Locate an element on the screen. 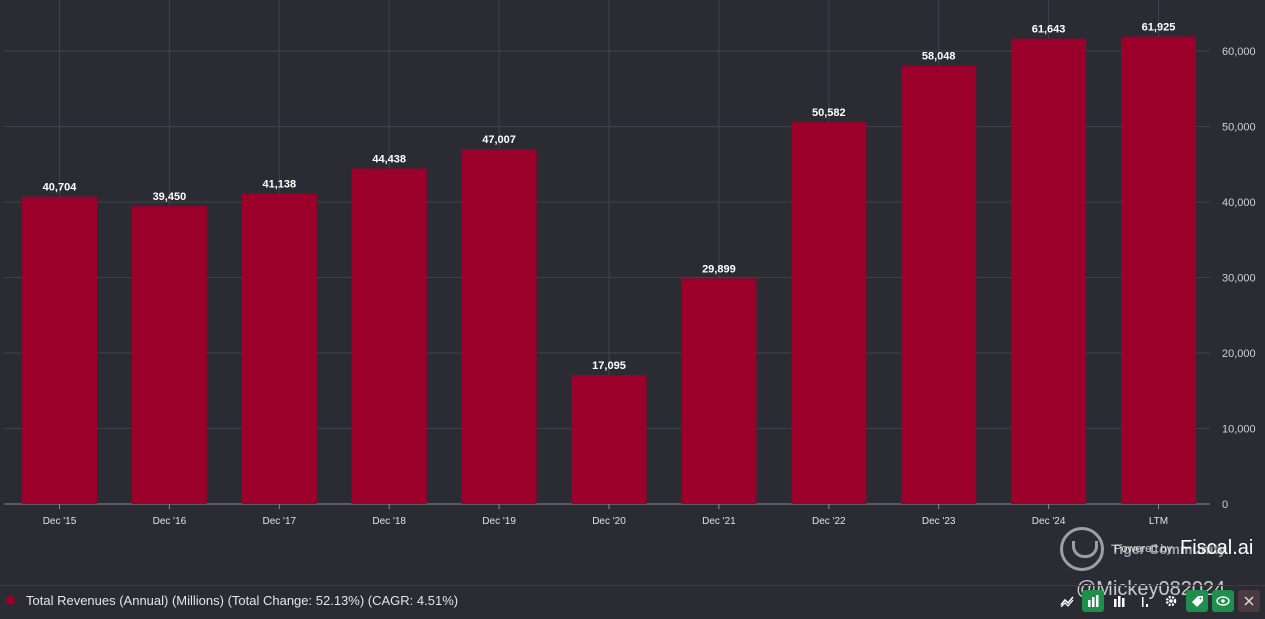  settings-icon is located at coordinates (1171, 601).